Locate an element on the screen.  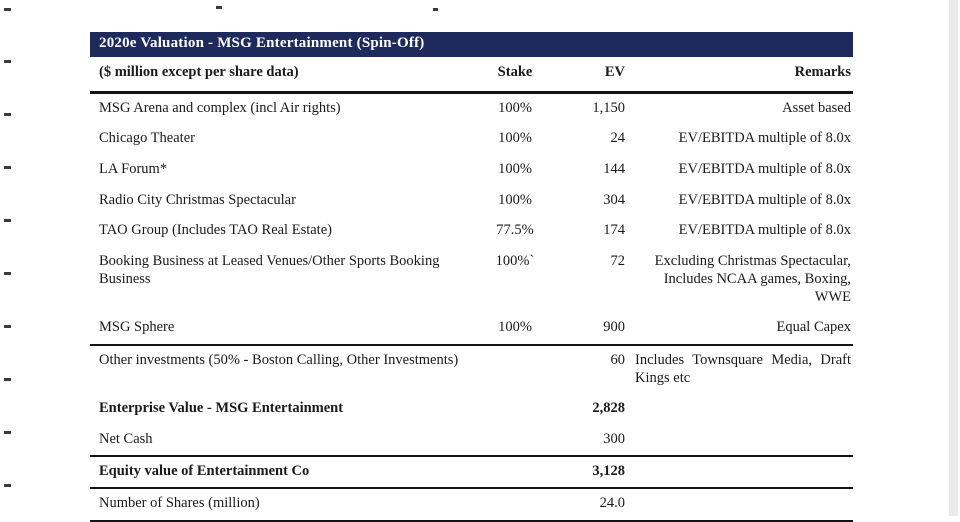
row-label: MSG Sphere is located at coordinates (137, 327).